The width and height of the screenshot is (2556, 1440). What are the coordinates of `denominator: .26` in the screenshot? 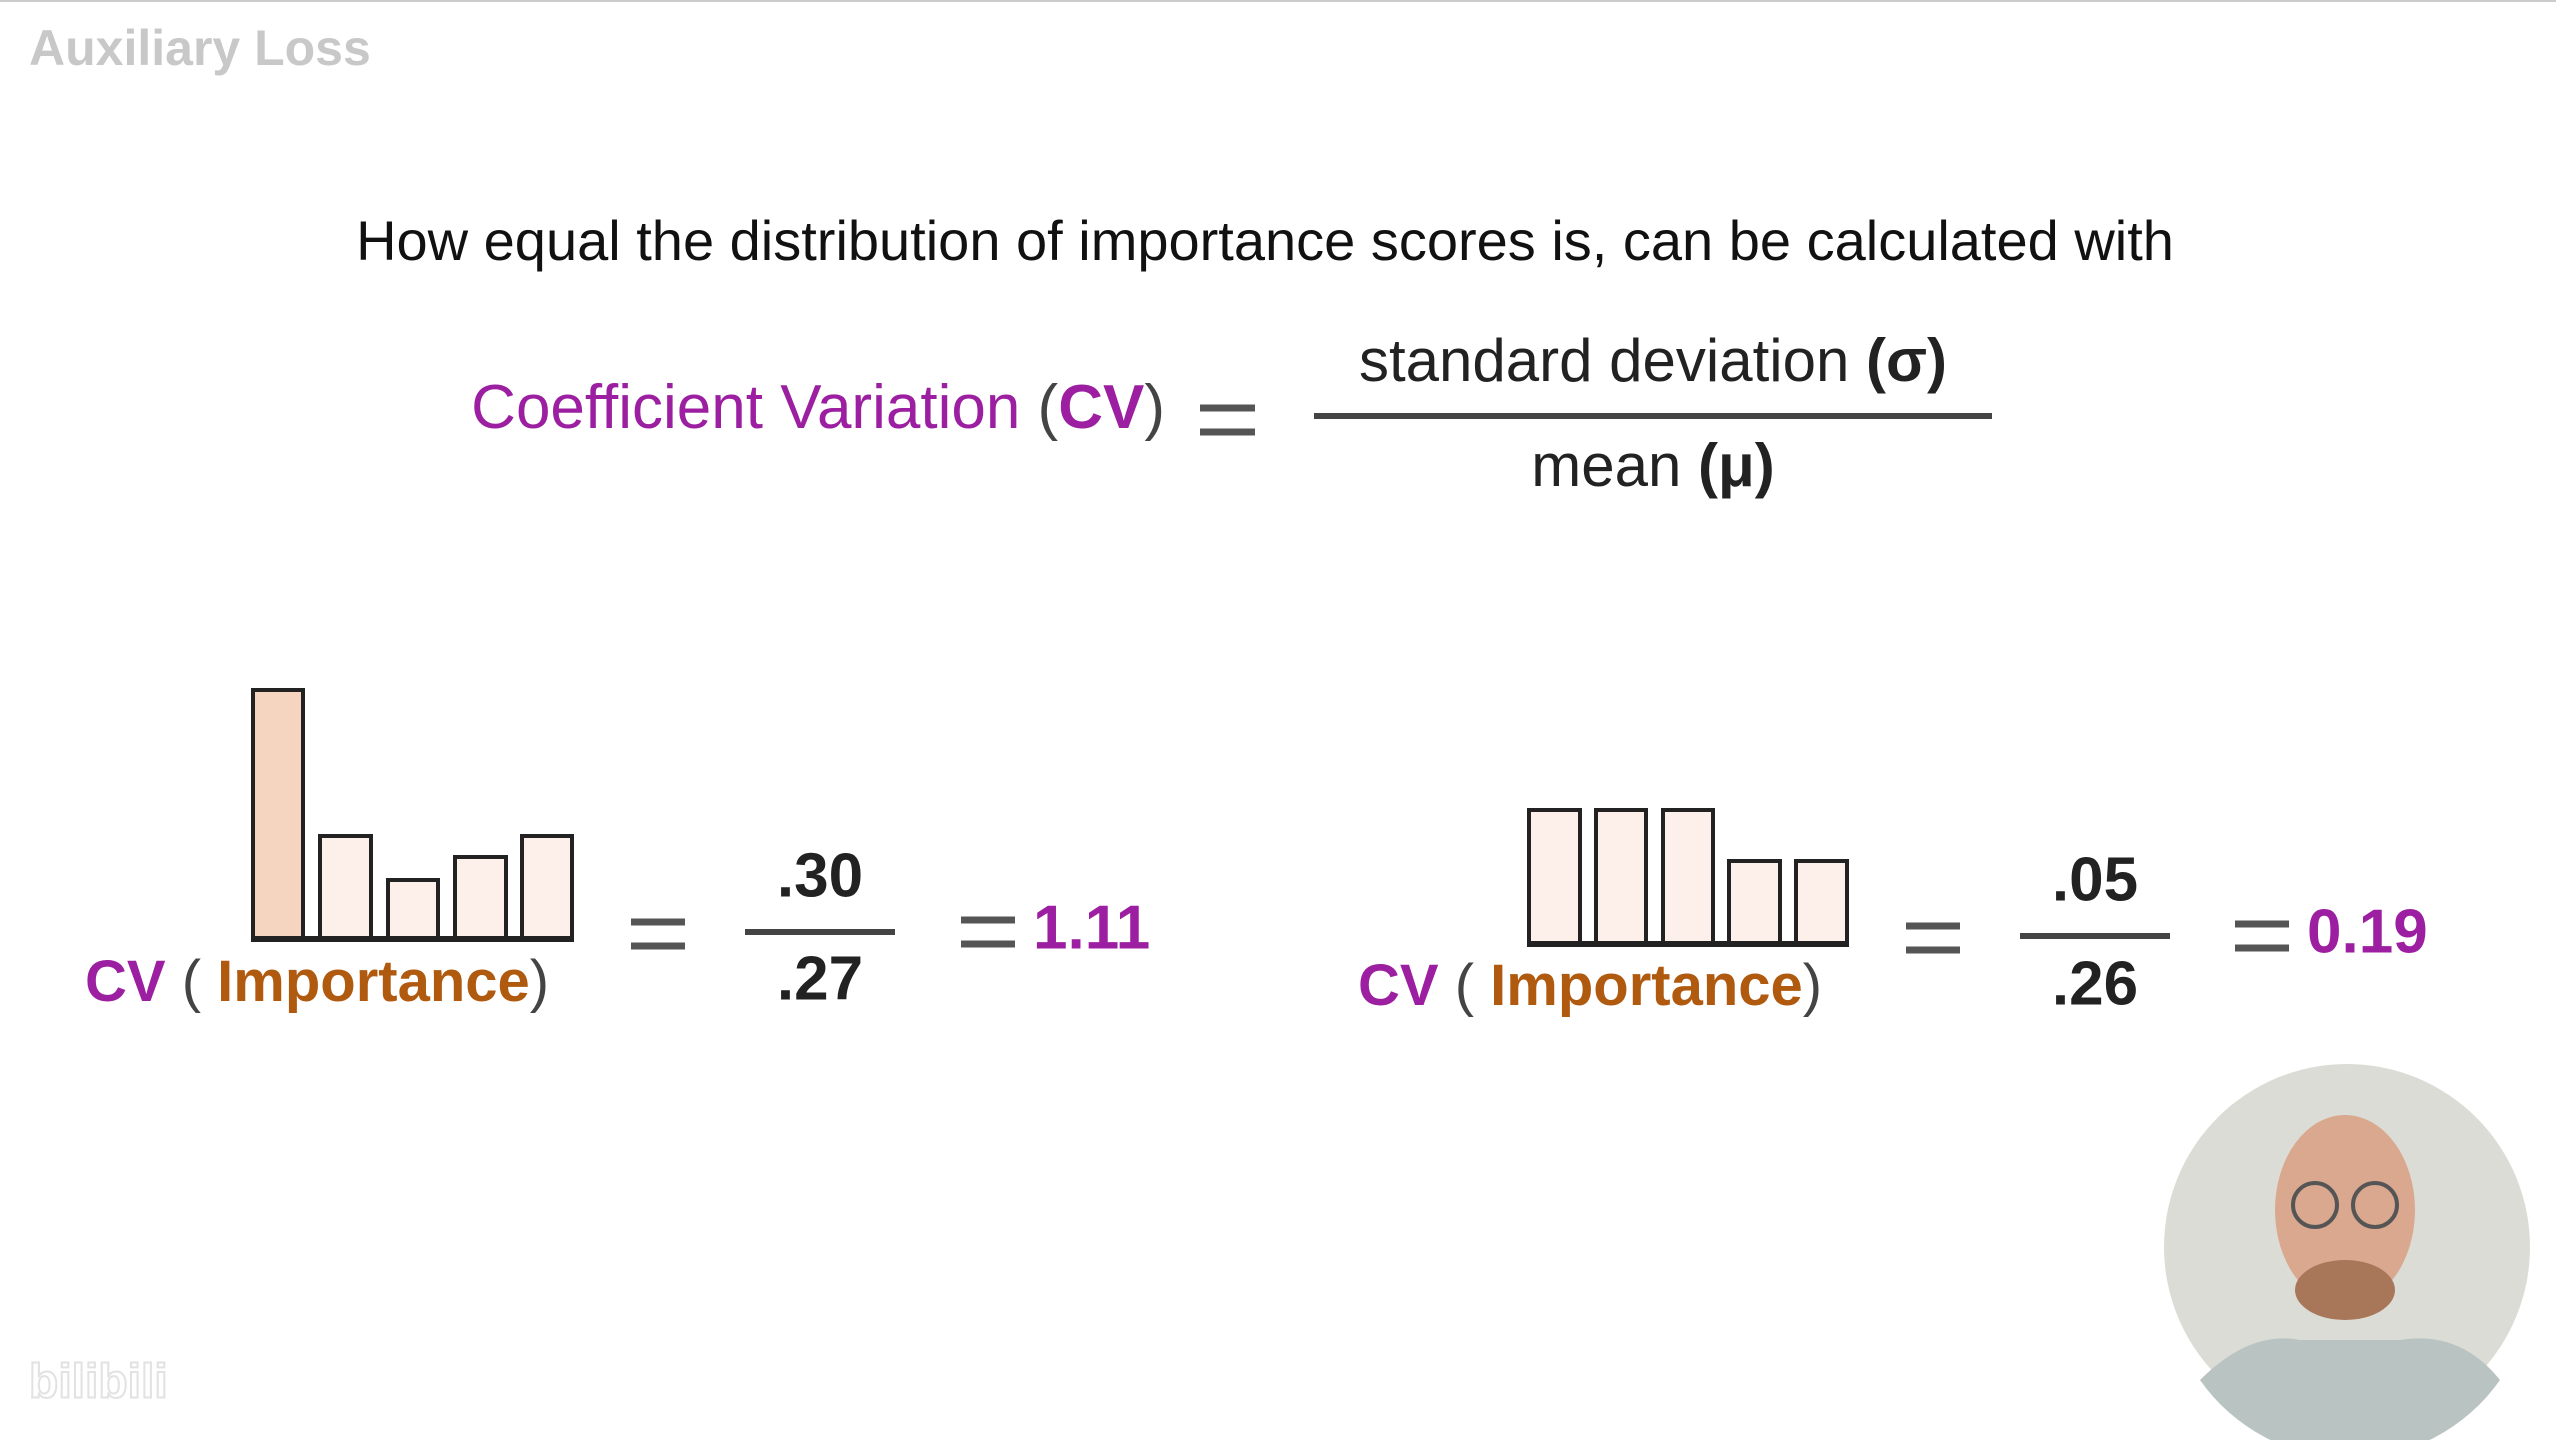 It's located at (2095, 983).